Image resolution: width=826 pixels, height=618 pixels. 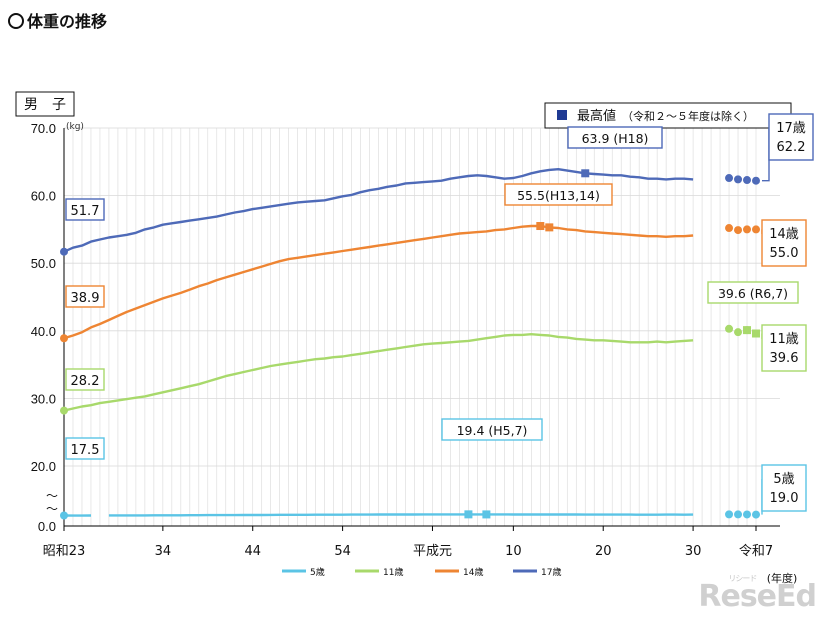 I want to click on legend-label: 5歳, so click(x=317, y=572).